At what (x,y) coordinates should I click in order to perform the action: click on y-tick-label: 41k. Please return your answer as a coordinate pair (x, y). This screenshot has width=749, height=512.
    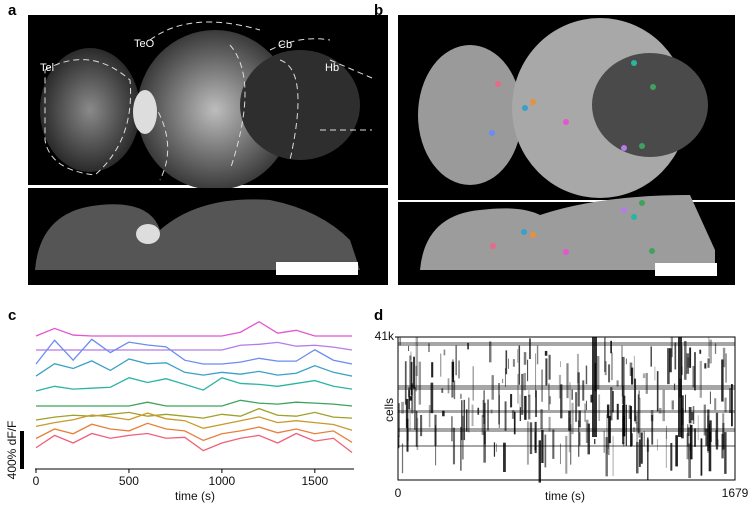
    Looking at the image, I should click on (385, 336).